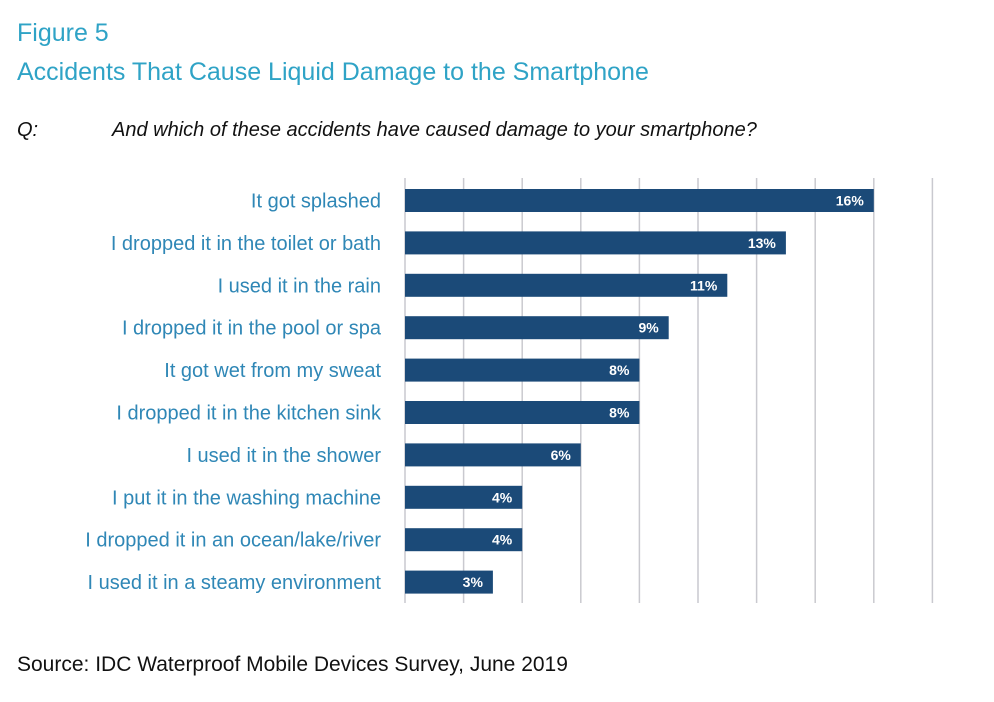 The width and height of the screenshot is (994, 702). Describe the element at coordinates (246, 498) in the screenshot. I see `category-label: I put it in the washing machine` at that location.